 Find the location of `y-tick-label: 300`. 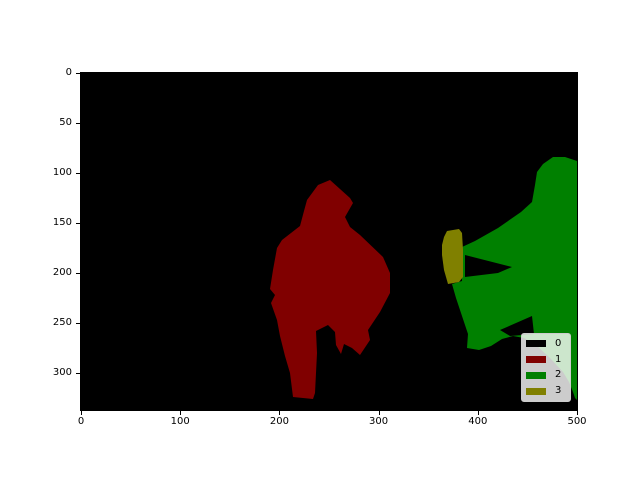

y-tick-label: 300 is located at coordinates (62, 372).